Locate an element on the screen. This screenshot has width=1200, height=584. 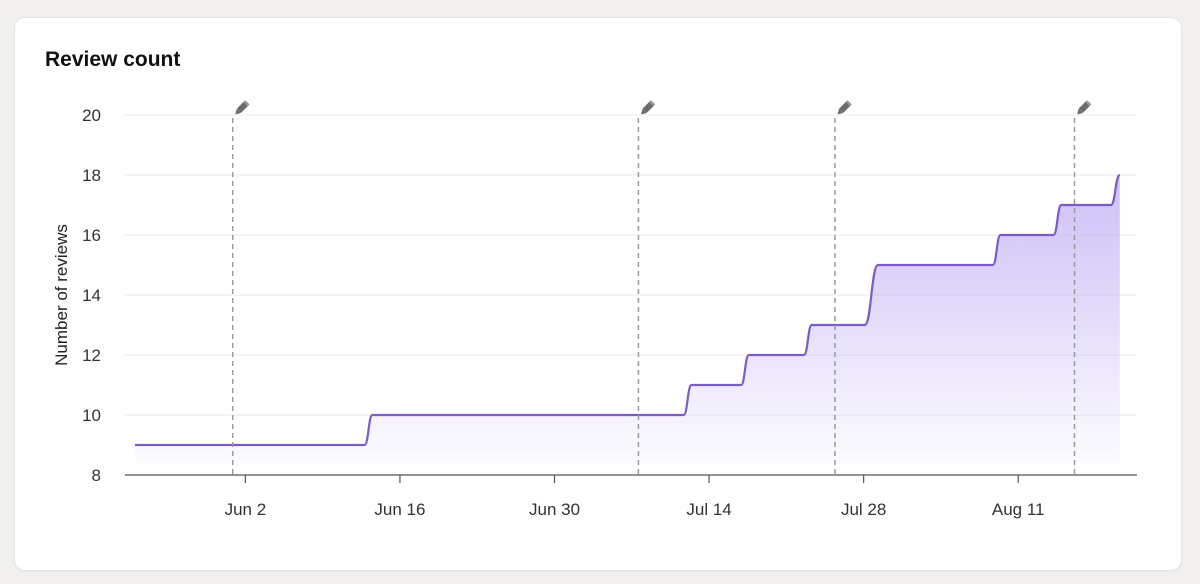
x-tick-label: Jun 16 is located at coordinates (399, 509).